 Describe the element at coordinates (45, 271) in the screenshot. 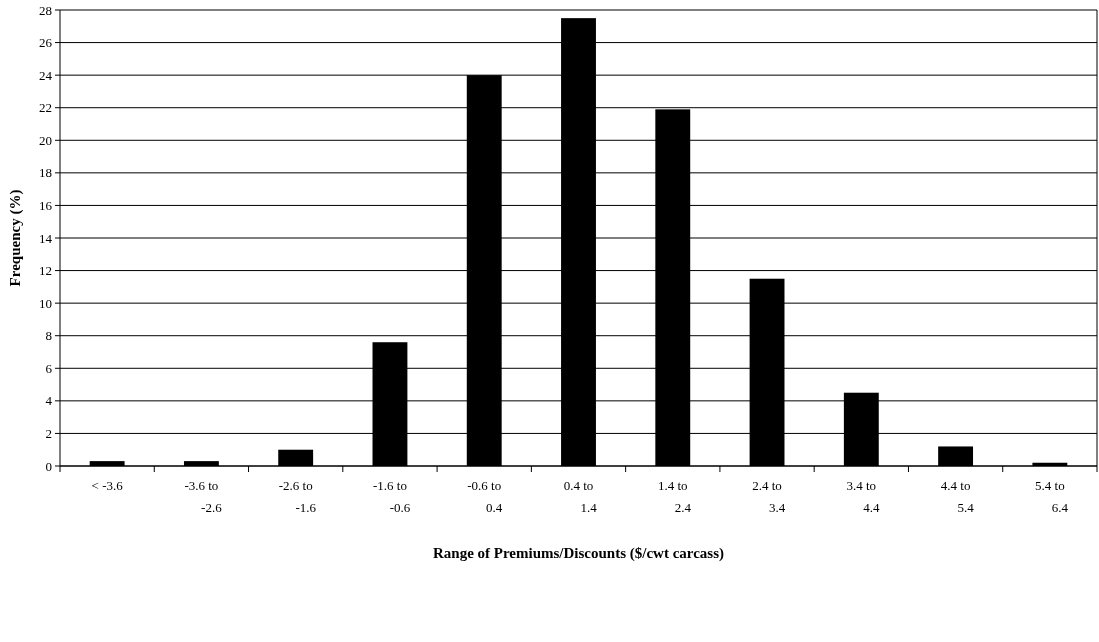

I see `y-tick-label: 12` at that location.